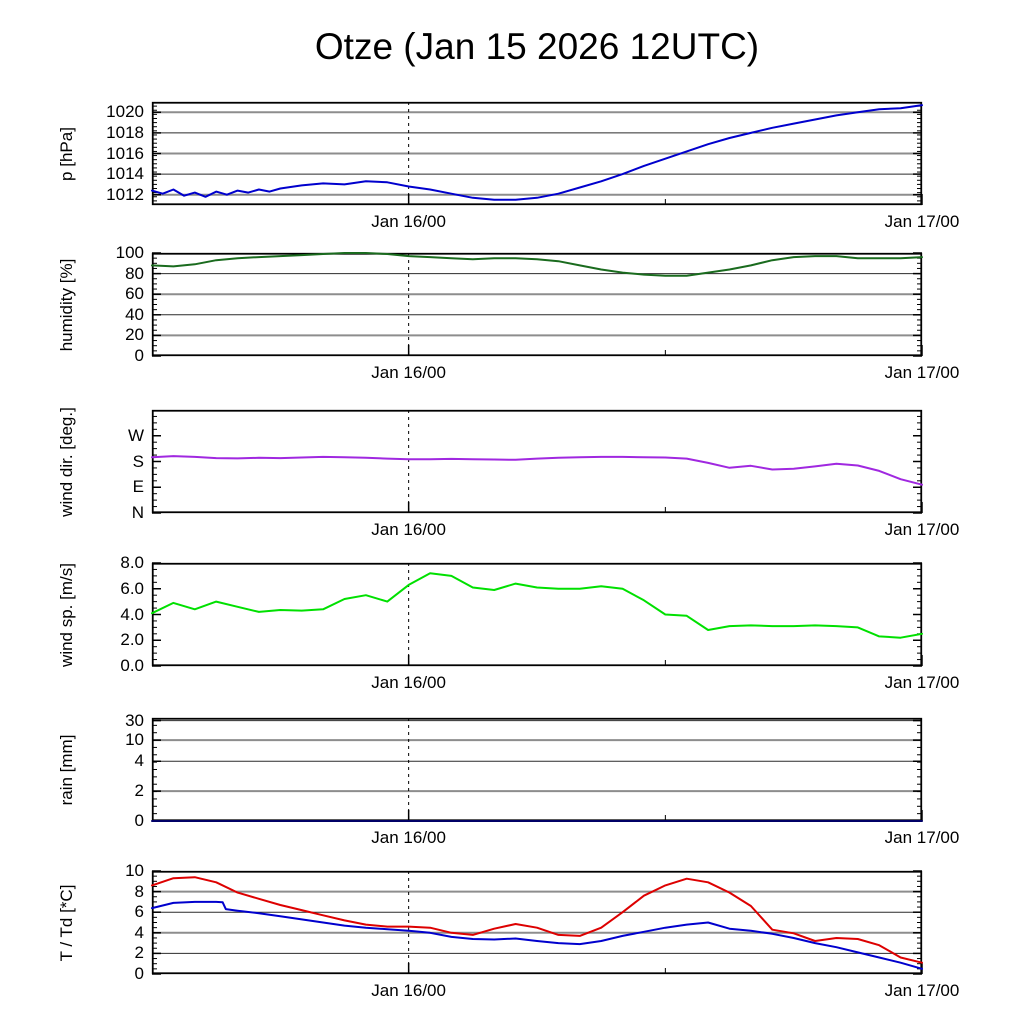  I want to click on y-tick-label: 100, so click(129, 252).